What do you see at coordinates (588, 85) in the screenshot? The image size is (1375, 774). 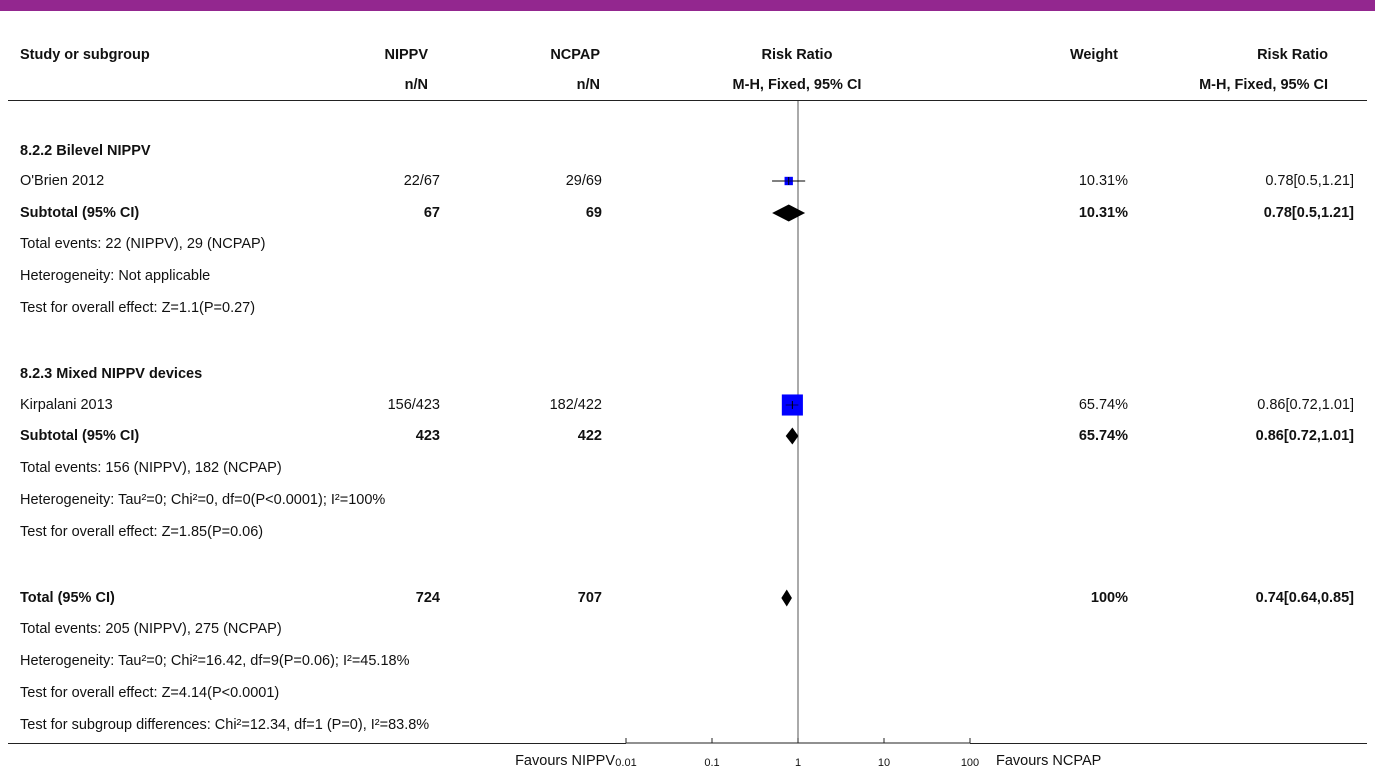 I see `header-ctrl-sub: n/N` at bounding box center [588, 85].